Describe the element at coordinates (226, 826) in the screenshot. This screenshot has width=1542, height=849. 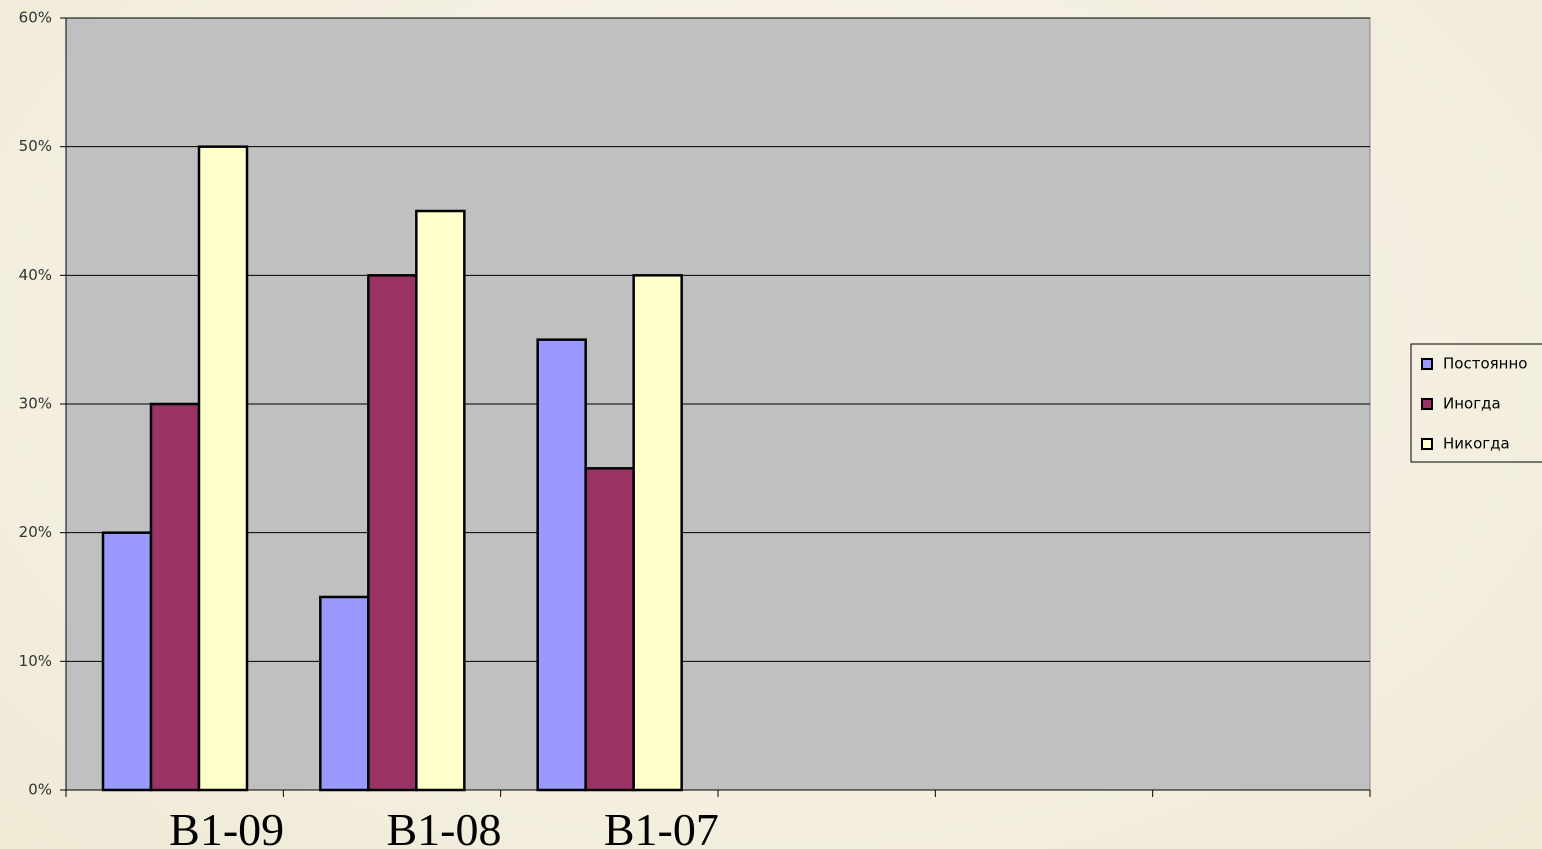
I see `x-tick-label: B1-09` at that location.